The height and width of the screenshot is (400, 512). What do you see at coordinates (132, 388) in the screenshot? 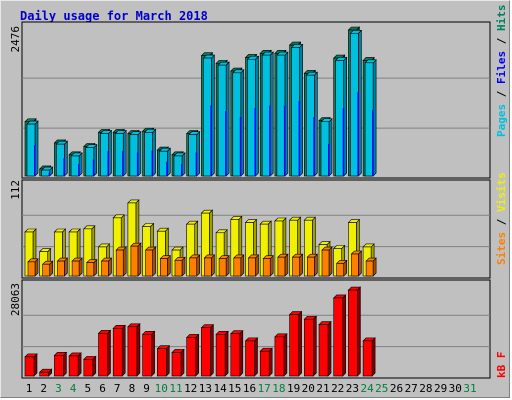
I see `x-tick-label: 8` at bounding box center [132, 388].